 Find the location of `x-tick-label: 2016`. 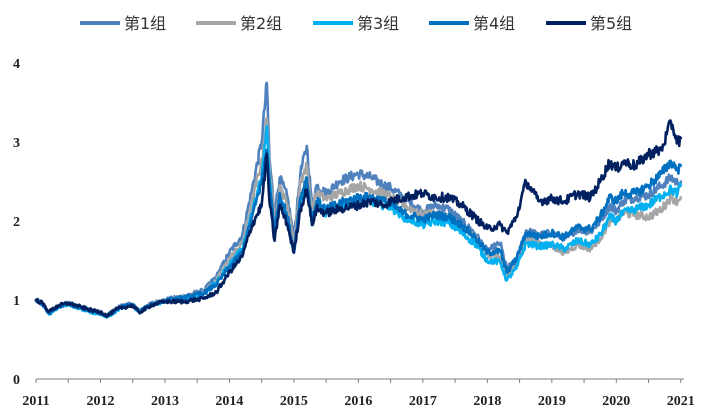

x-tick-label: 2016 is located at coordinates (358, 401).